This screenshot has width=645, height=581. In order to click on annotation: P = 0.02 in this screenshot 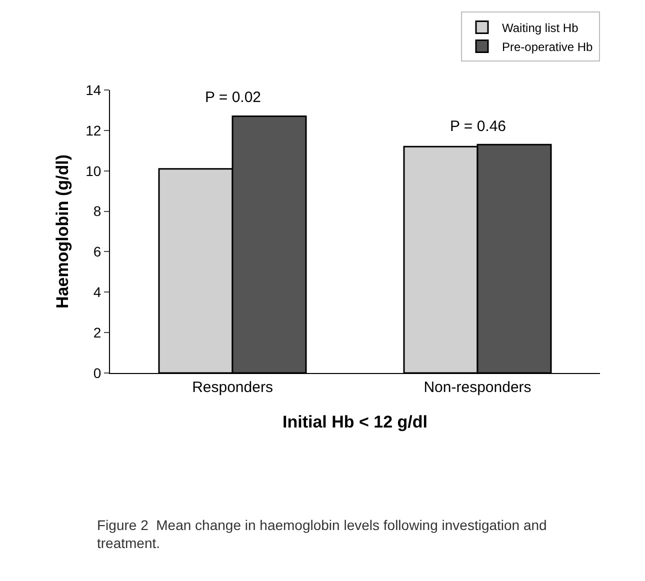, I will do `click(233, 97)`.